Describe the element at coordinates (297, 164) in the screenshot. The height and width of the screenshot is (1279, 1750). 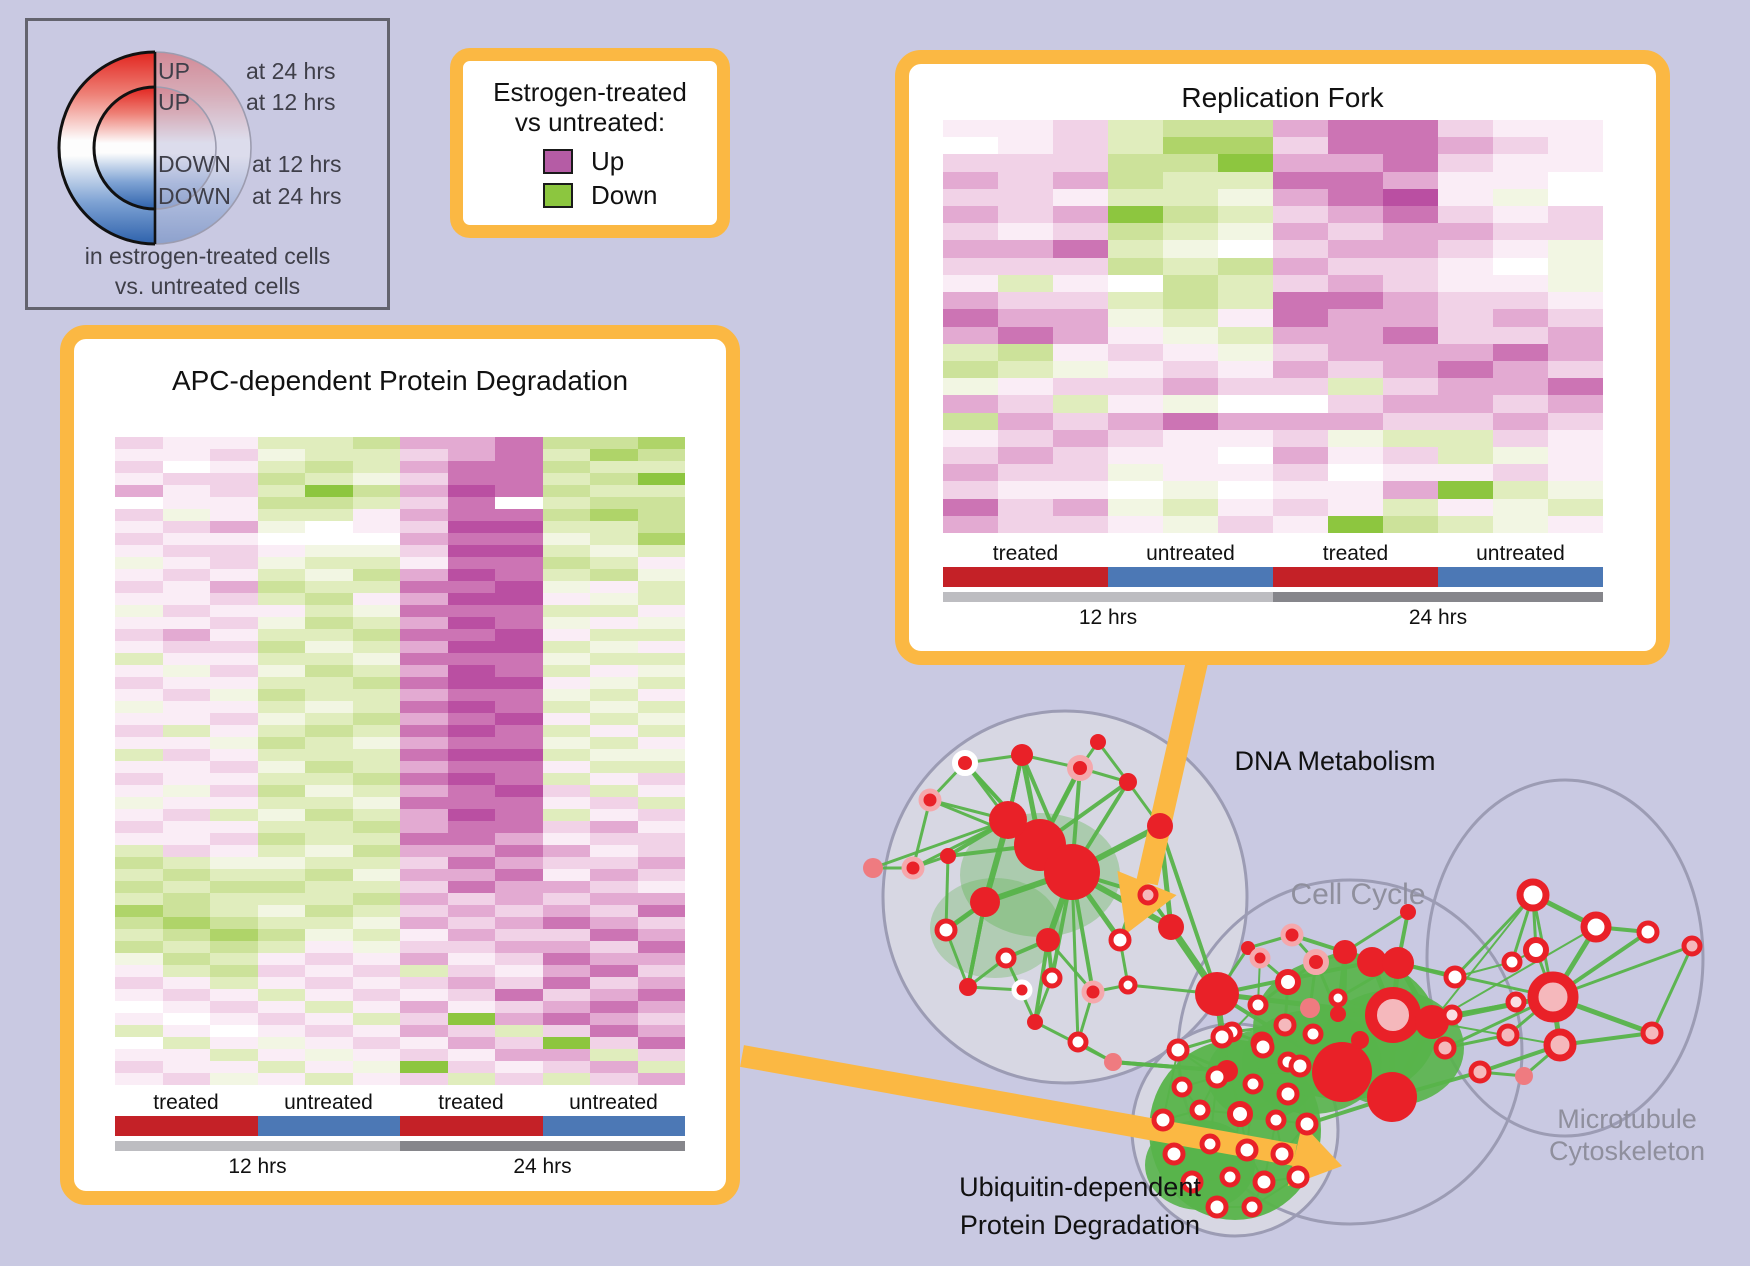
I see `ring-down12-time: at 12 hrs` at that location.